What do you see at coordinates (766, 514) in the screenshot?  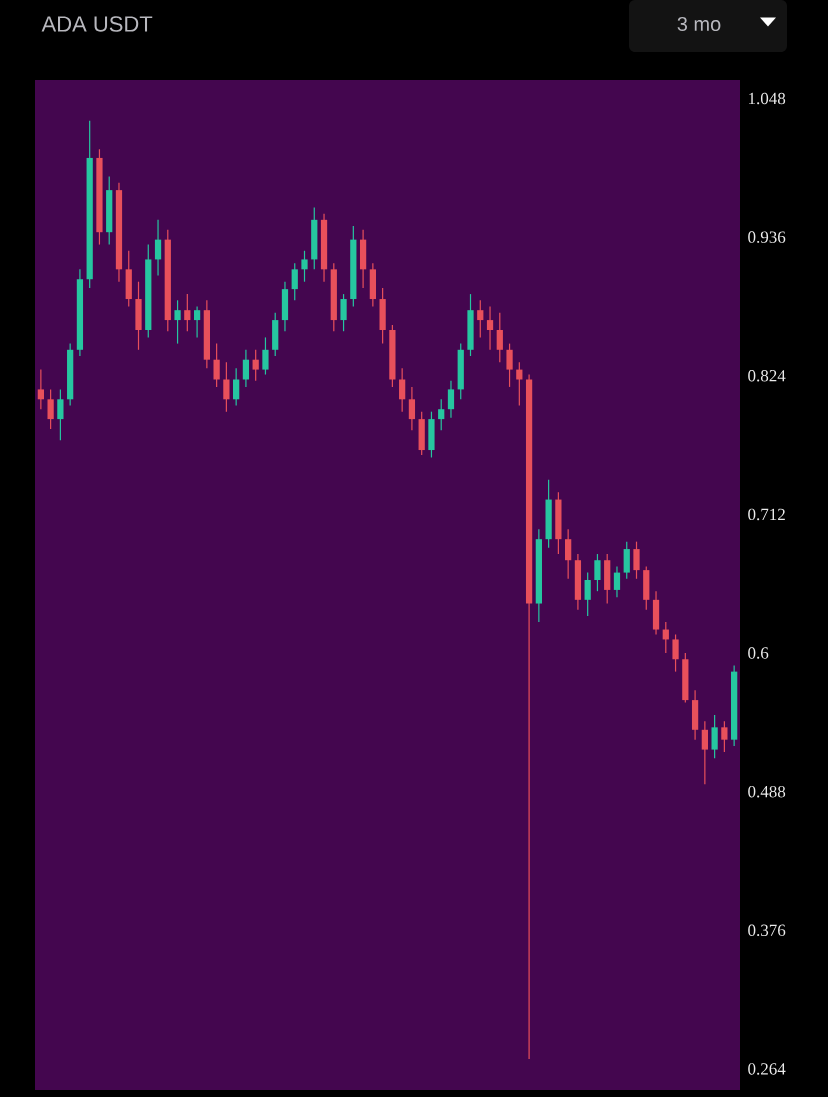 I see `y-tick-label: 0.712` at bounding box center [766, 514].